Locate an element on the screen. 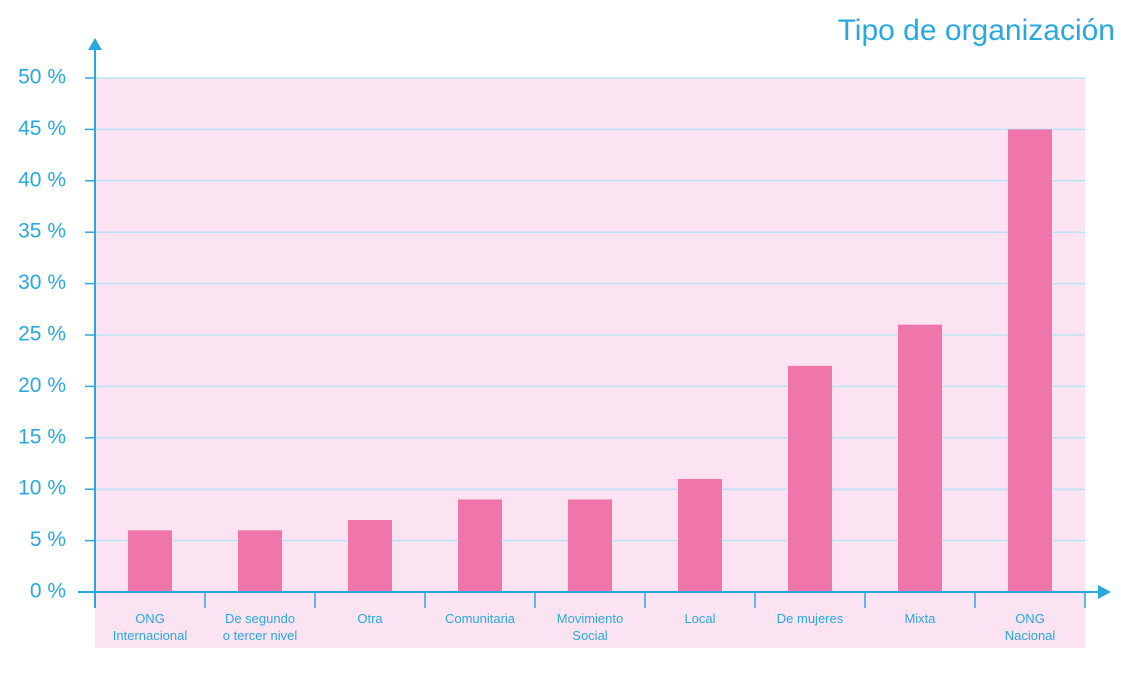  x-tick-label: ONG Internacional is located at coordinates (150, 627).